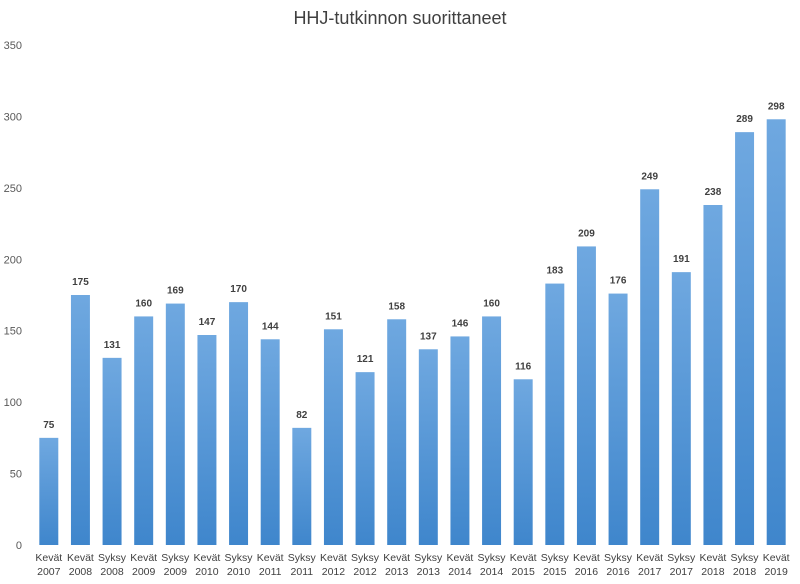  What do you see at coordinates (13, 296) in the screenshot?
I see `y-axis-ticks: 0 50 100 150 200 250 300 350` at bounding box center [13, 296].